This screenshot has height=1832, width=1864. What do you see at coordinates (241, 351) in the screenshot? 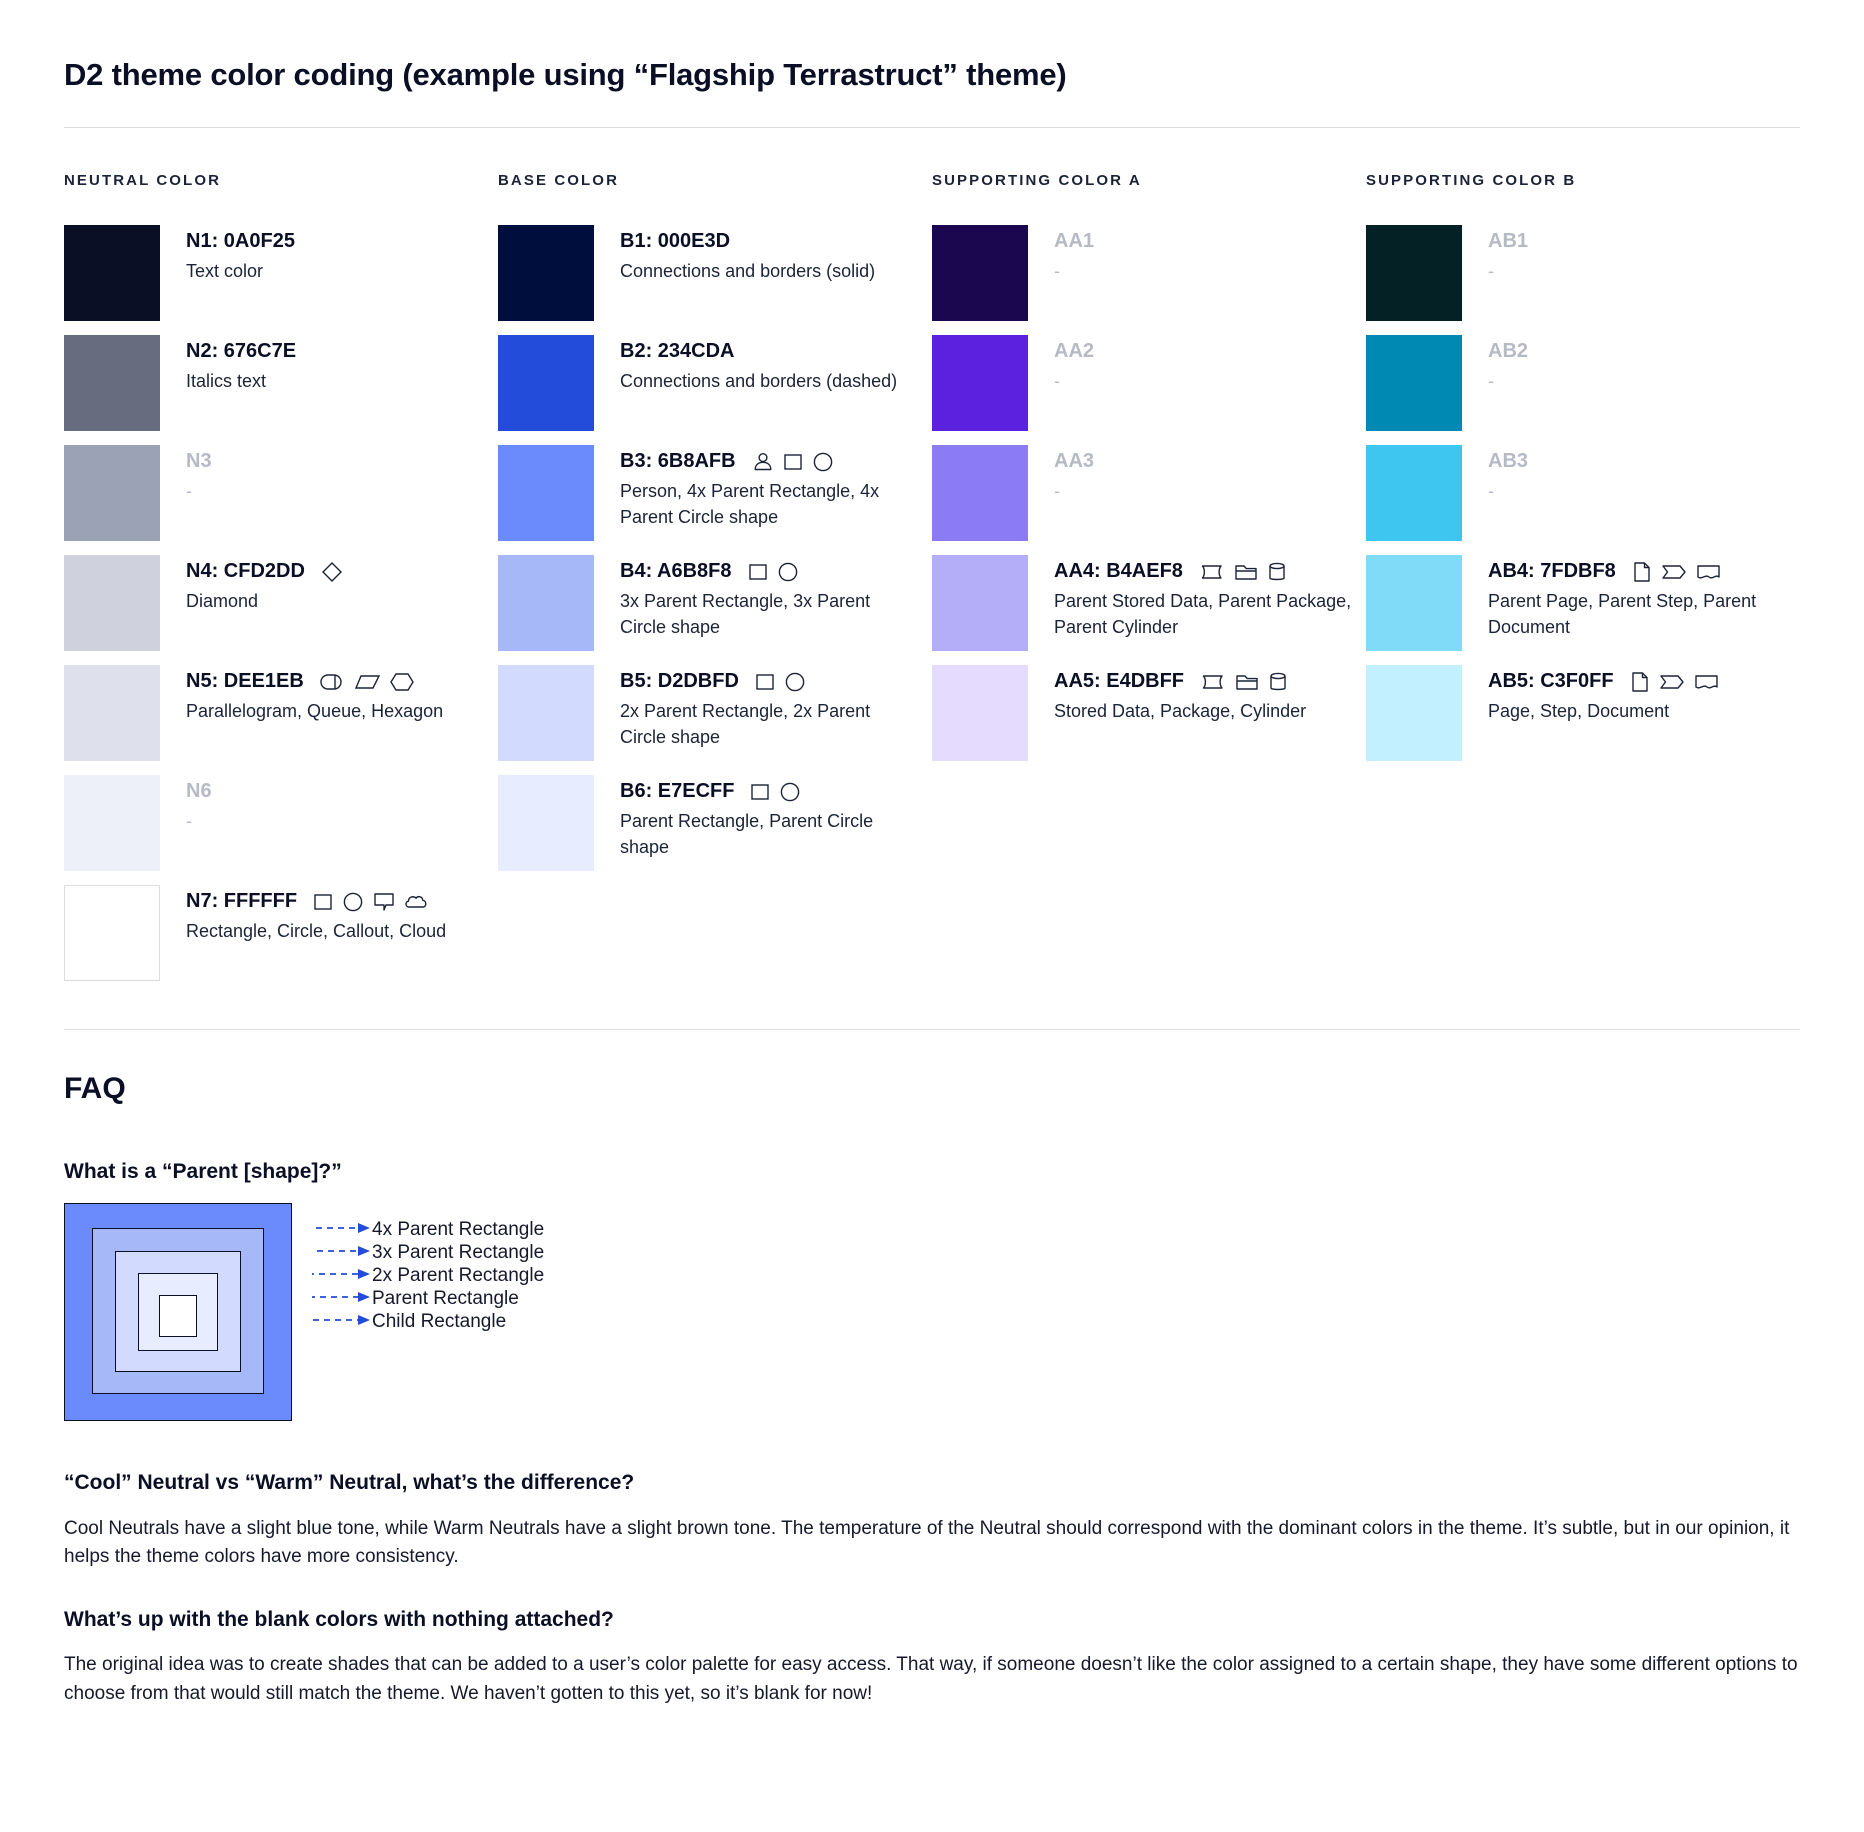
I see `swatch-label: N2: 676C7E` at bounding box center [241, 351].